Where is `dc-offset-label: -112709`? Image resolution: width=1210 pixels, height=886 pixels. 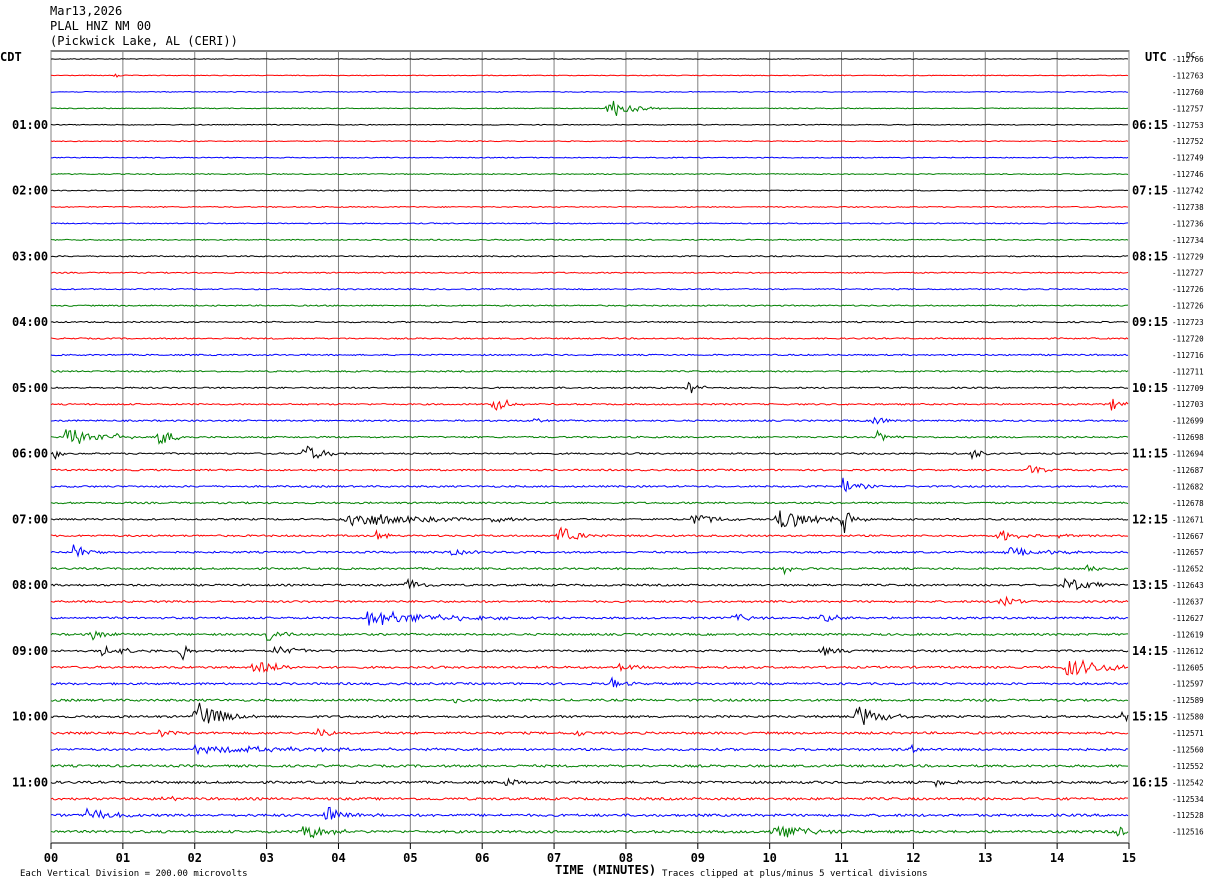
dc-offset-label: -112709 is located at coordinates (1188, 388).